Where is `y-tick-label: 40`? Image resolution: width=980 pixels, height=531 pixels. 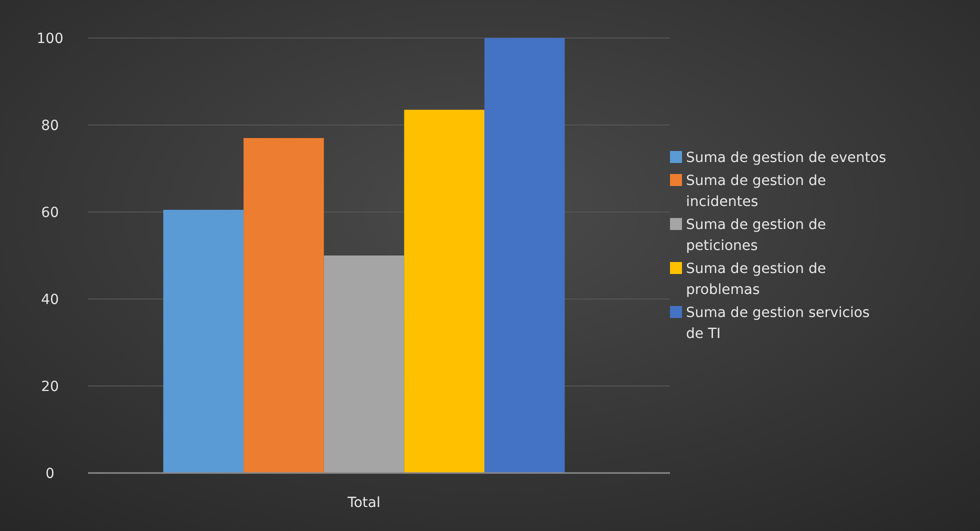 y-tick-label: 40 is located at coordinates (50, 300).